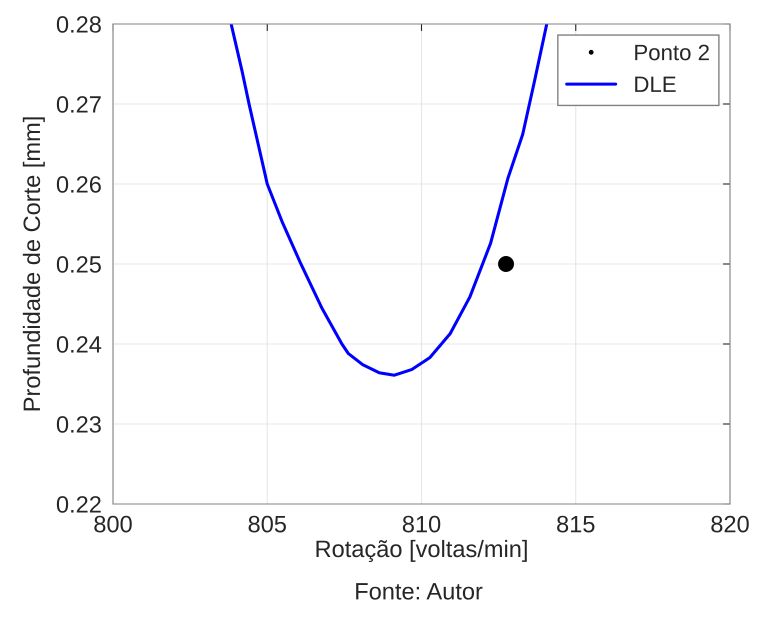 The image size is (761, 623). Describe the element at coordinates (267, 524) in the screenshot. I see `x-tick-label: 805` at that location.